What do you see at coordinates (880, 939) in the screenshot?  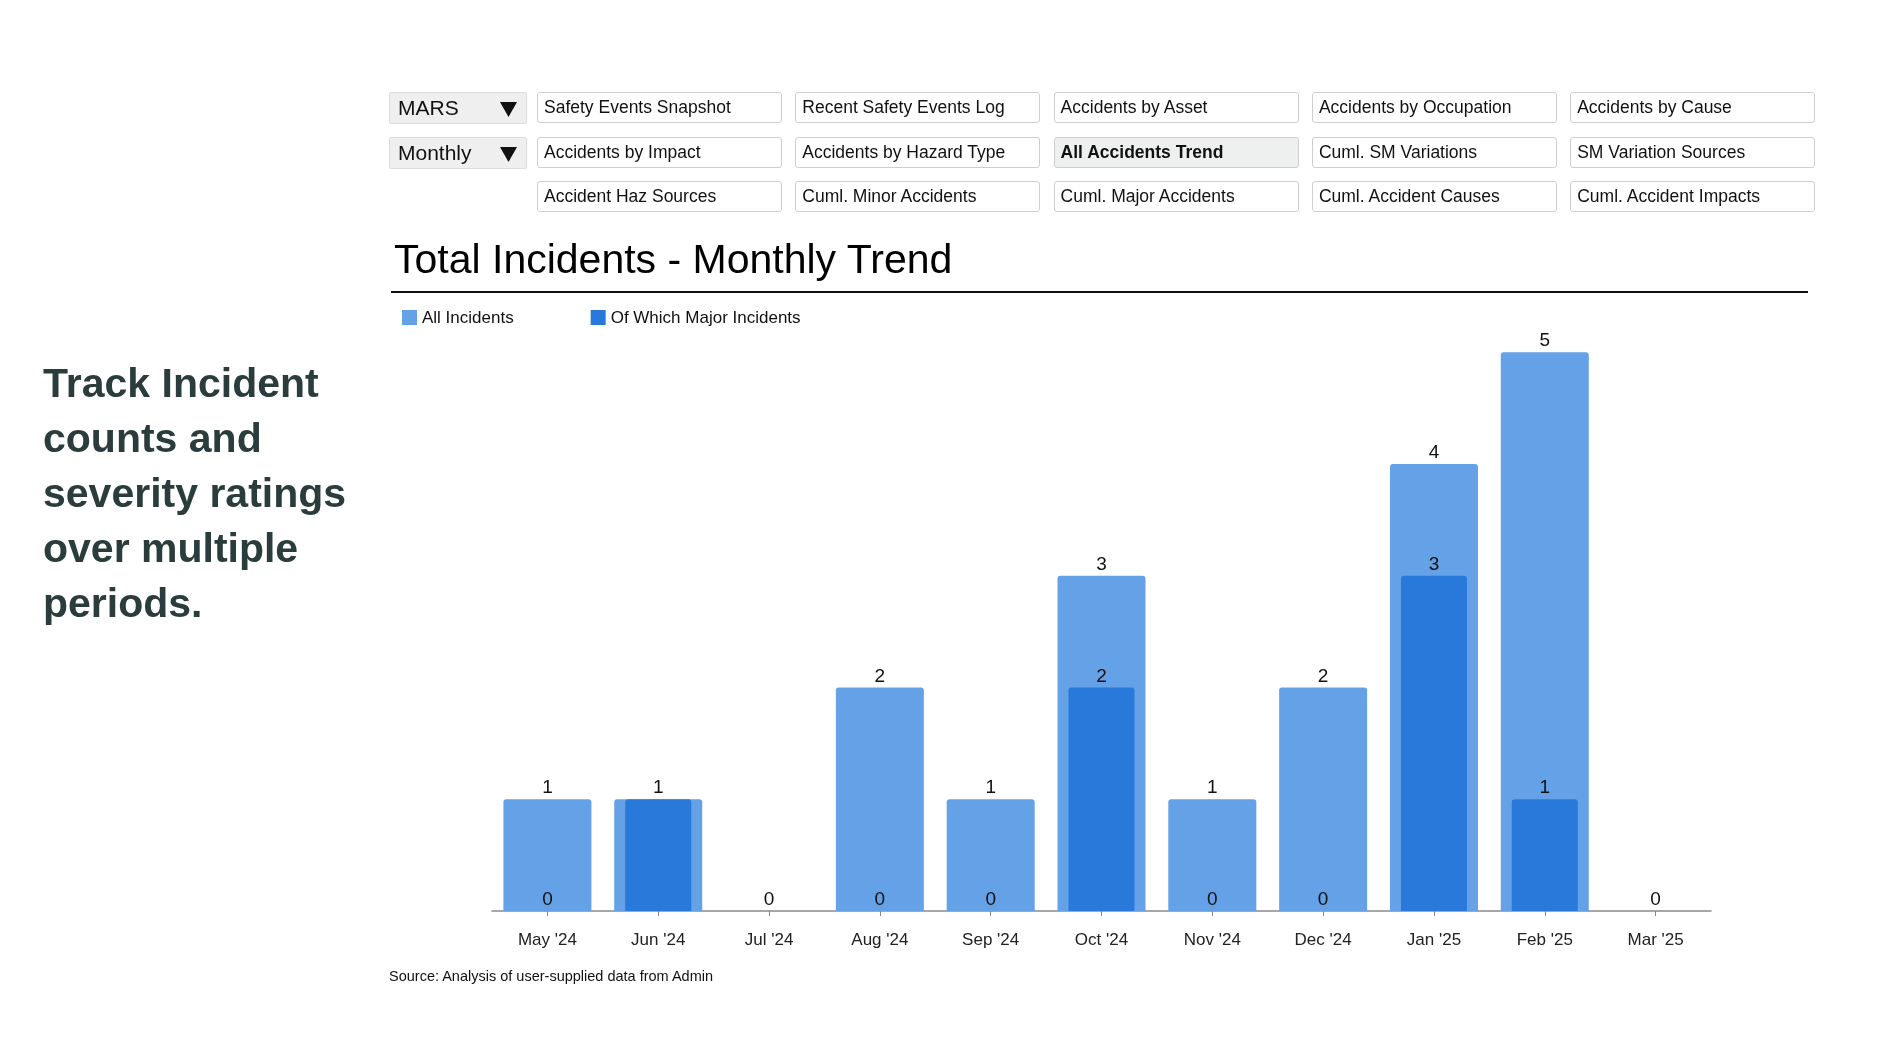 I see `x-tick-label: Aug '24` at bounding box center [880, 939].